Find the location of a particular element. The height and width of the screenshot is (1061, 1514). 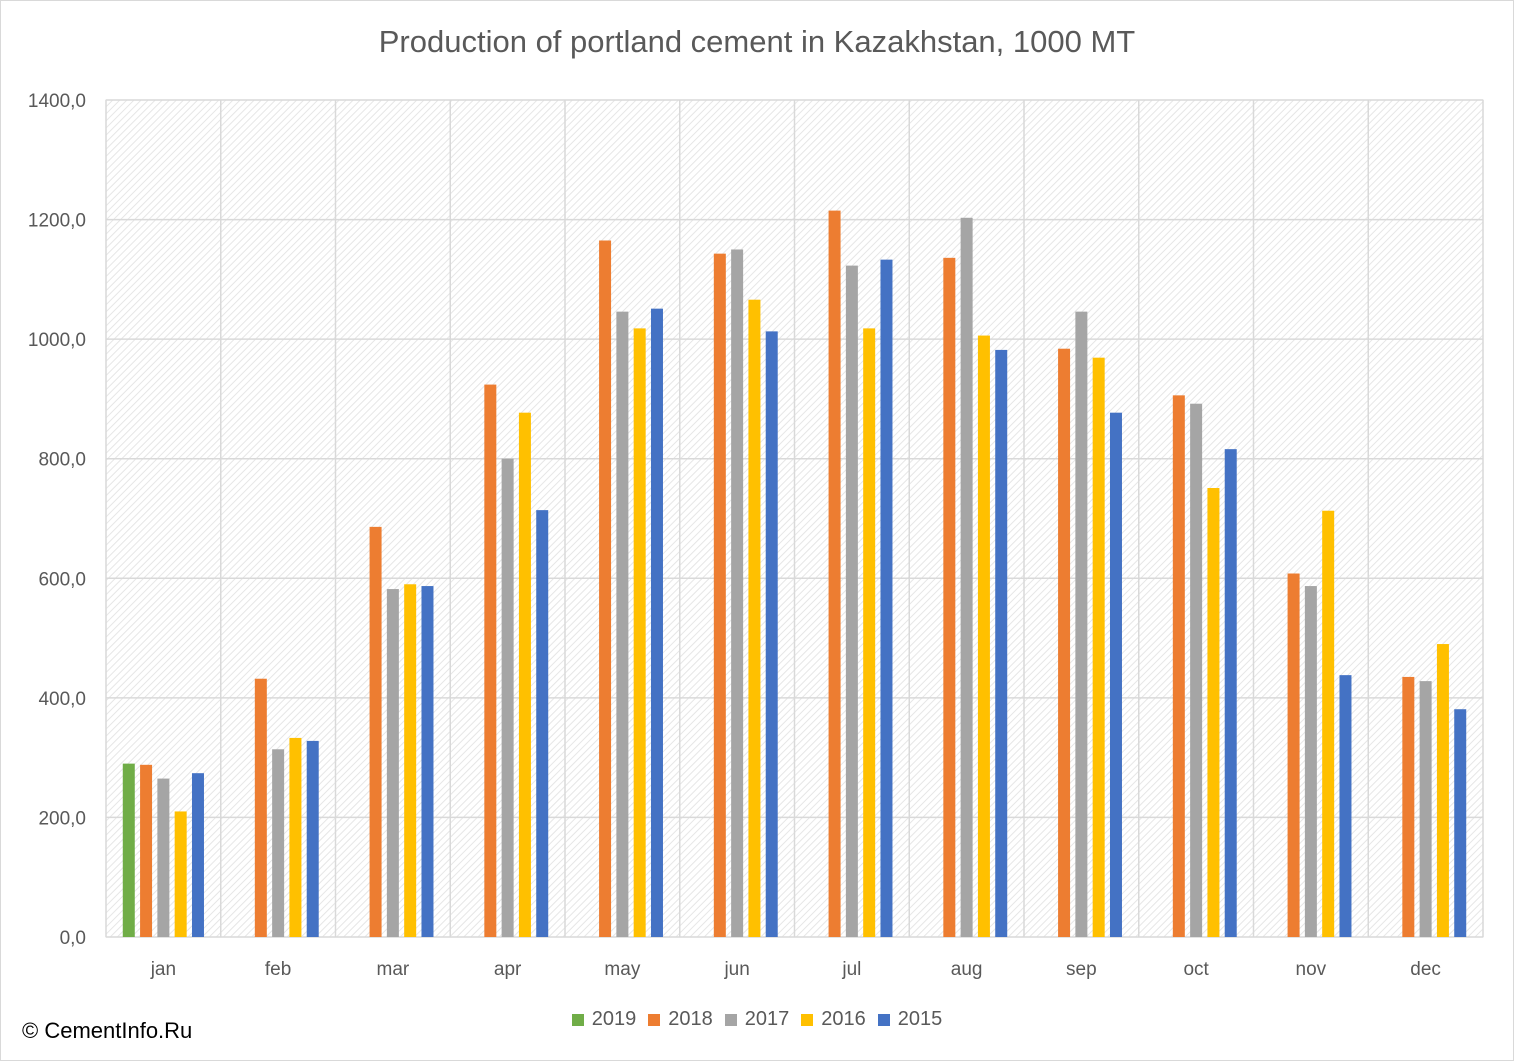

x-tick-label: aug is located at coordinates (967, 969).